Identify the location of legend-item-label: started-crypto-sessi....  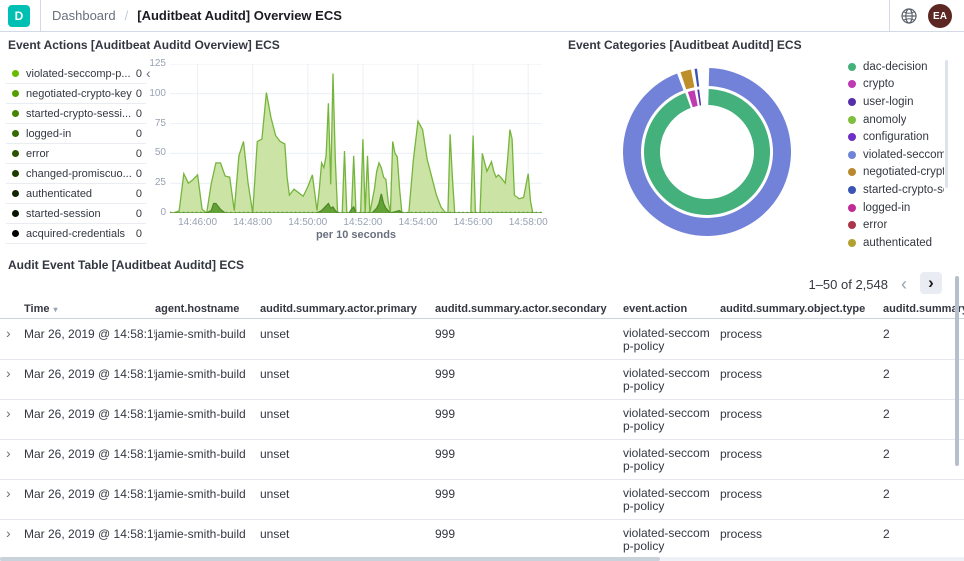
(79, 113).